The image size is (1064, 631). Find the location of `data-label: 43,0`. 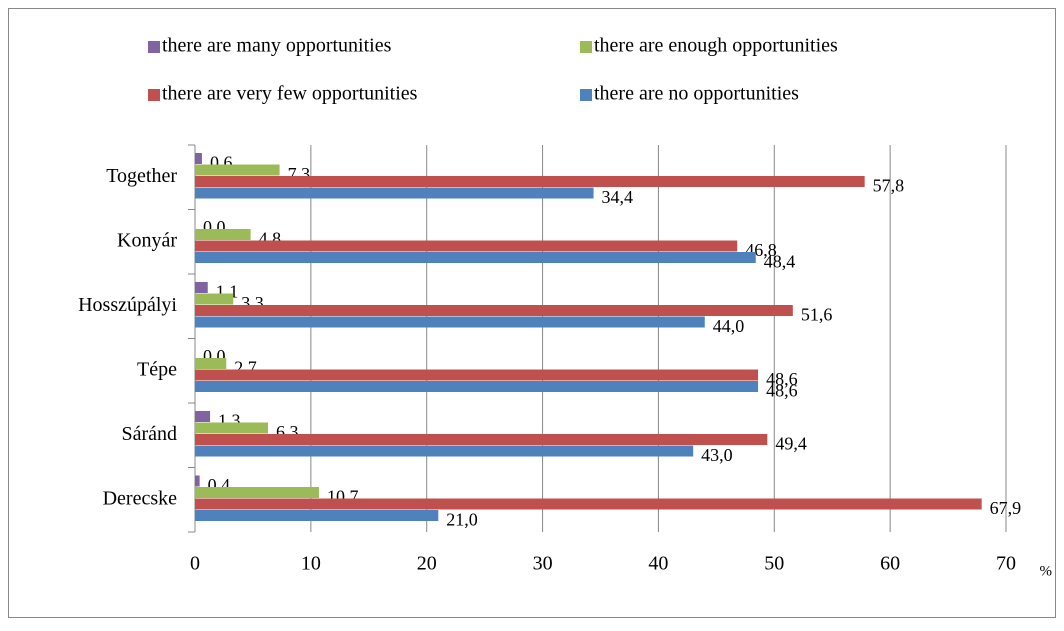

data-label: 43,0 is located at coordinates (717, 455).